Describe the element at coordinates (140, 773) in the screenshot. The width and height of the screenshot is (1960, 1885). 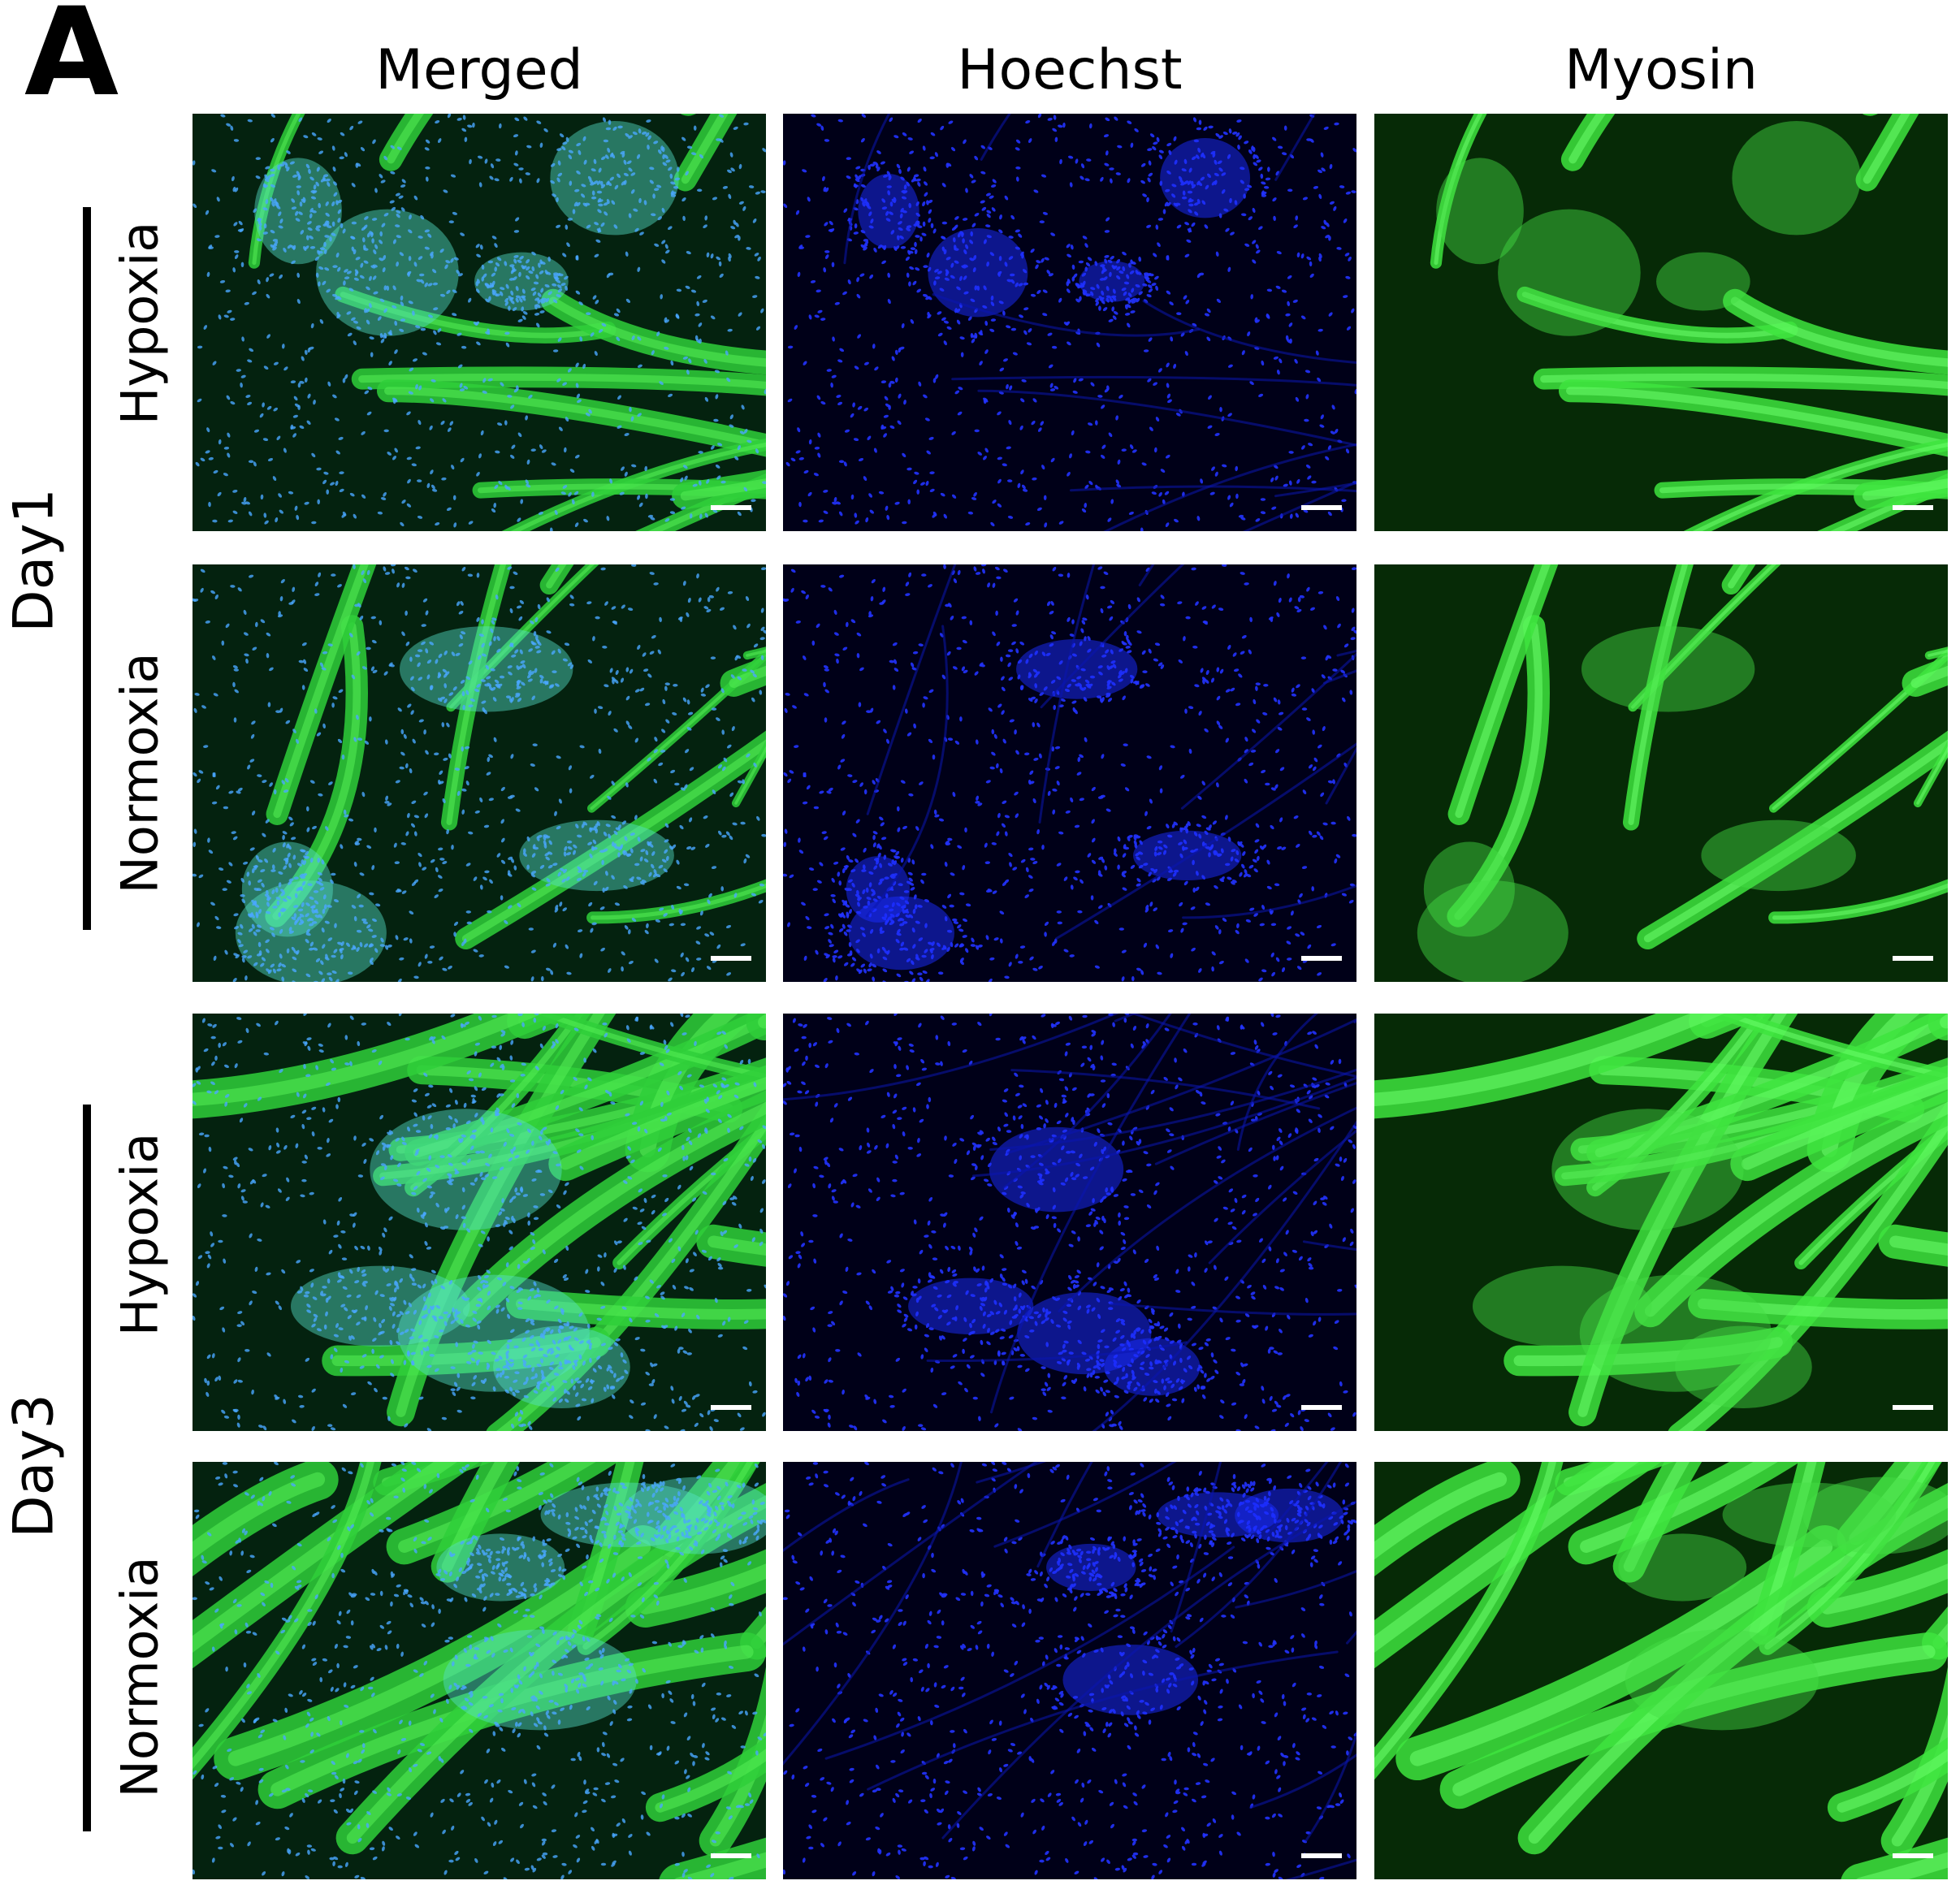
I see `condition-label-day1-normoxia: Normoxia` at that location.